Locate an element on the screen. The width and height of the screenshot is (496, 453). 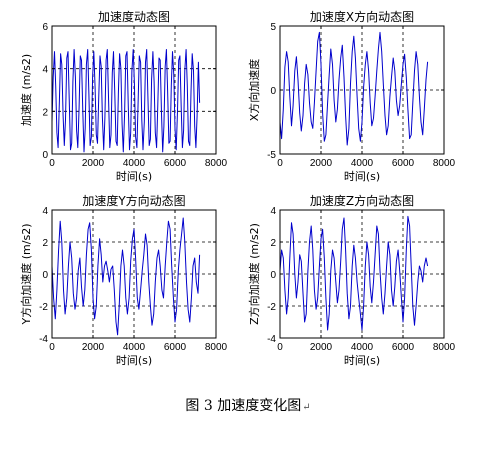
y-axis-label: 加速度 (m/s2) is located at coordinates (26, 90).